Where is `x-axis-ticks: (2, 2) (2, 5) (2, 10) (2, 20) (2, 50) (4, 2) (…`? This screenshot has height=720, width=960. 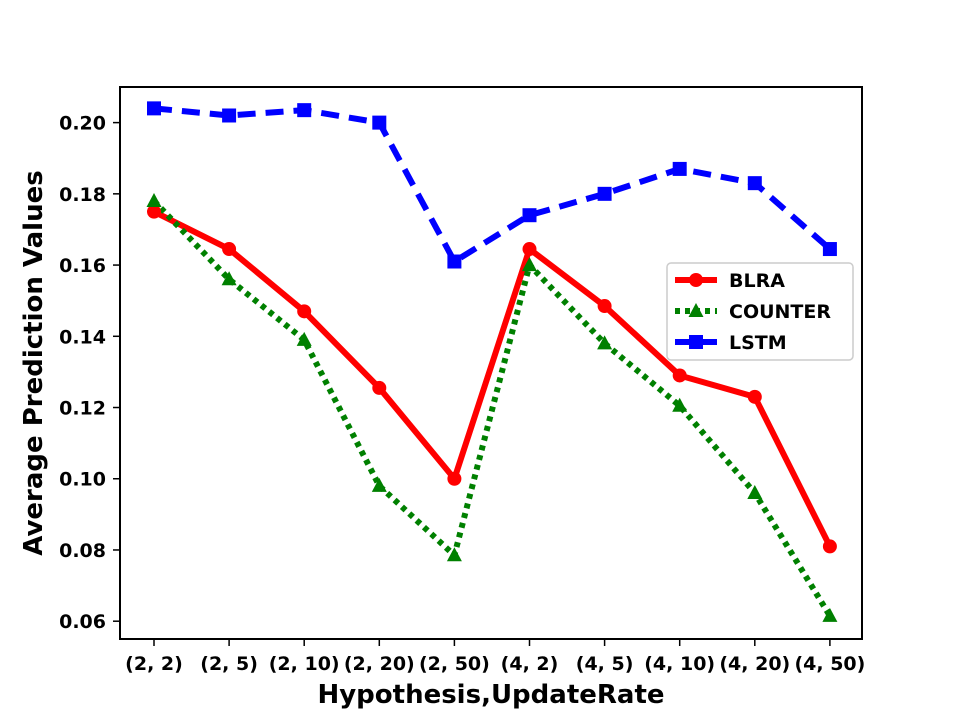 x-axis-ticks: (2, 2) (2, 5) (2, 10) (2, 20) (2, 50) (4, 2) (… is located at coordinates (495, 657).